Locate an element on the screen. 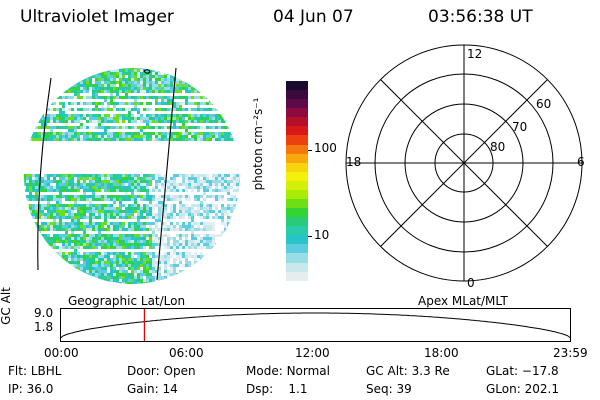 The width and height of the screenshot is (600, 400). timeline-axis-label: GC Alt is located at coordinates (6, 306).